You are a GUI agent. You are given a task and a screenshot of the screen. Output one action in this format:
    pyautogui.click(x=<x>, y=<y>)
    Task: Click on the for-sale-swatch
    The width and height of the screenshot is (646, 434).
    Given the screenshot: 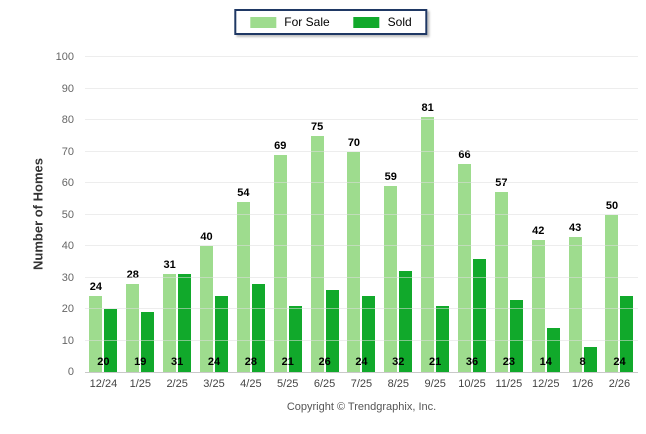 What is the action you would take?
    pyautogui.click(x=263, y=22)
    